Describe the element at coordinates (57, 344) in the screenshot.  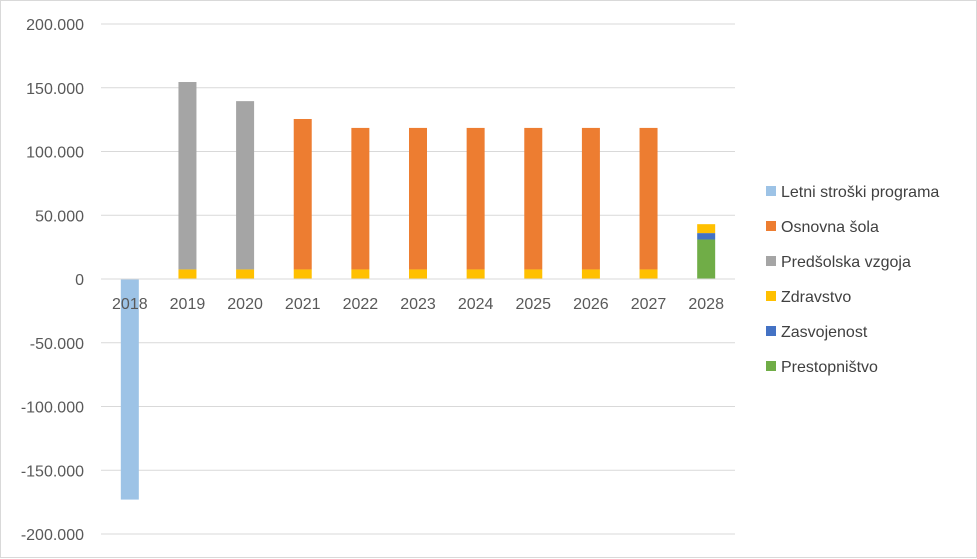
I see `y-tick-label: -50.000` at that location.